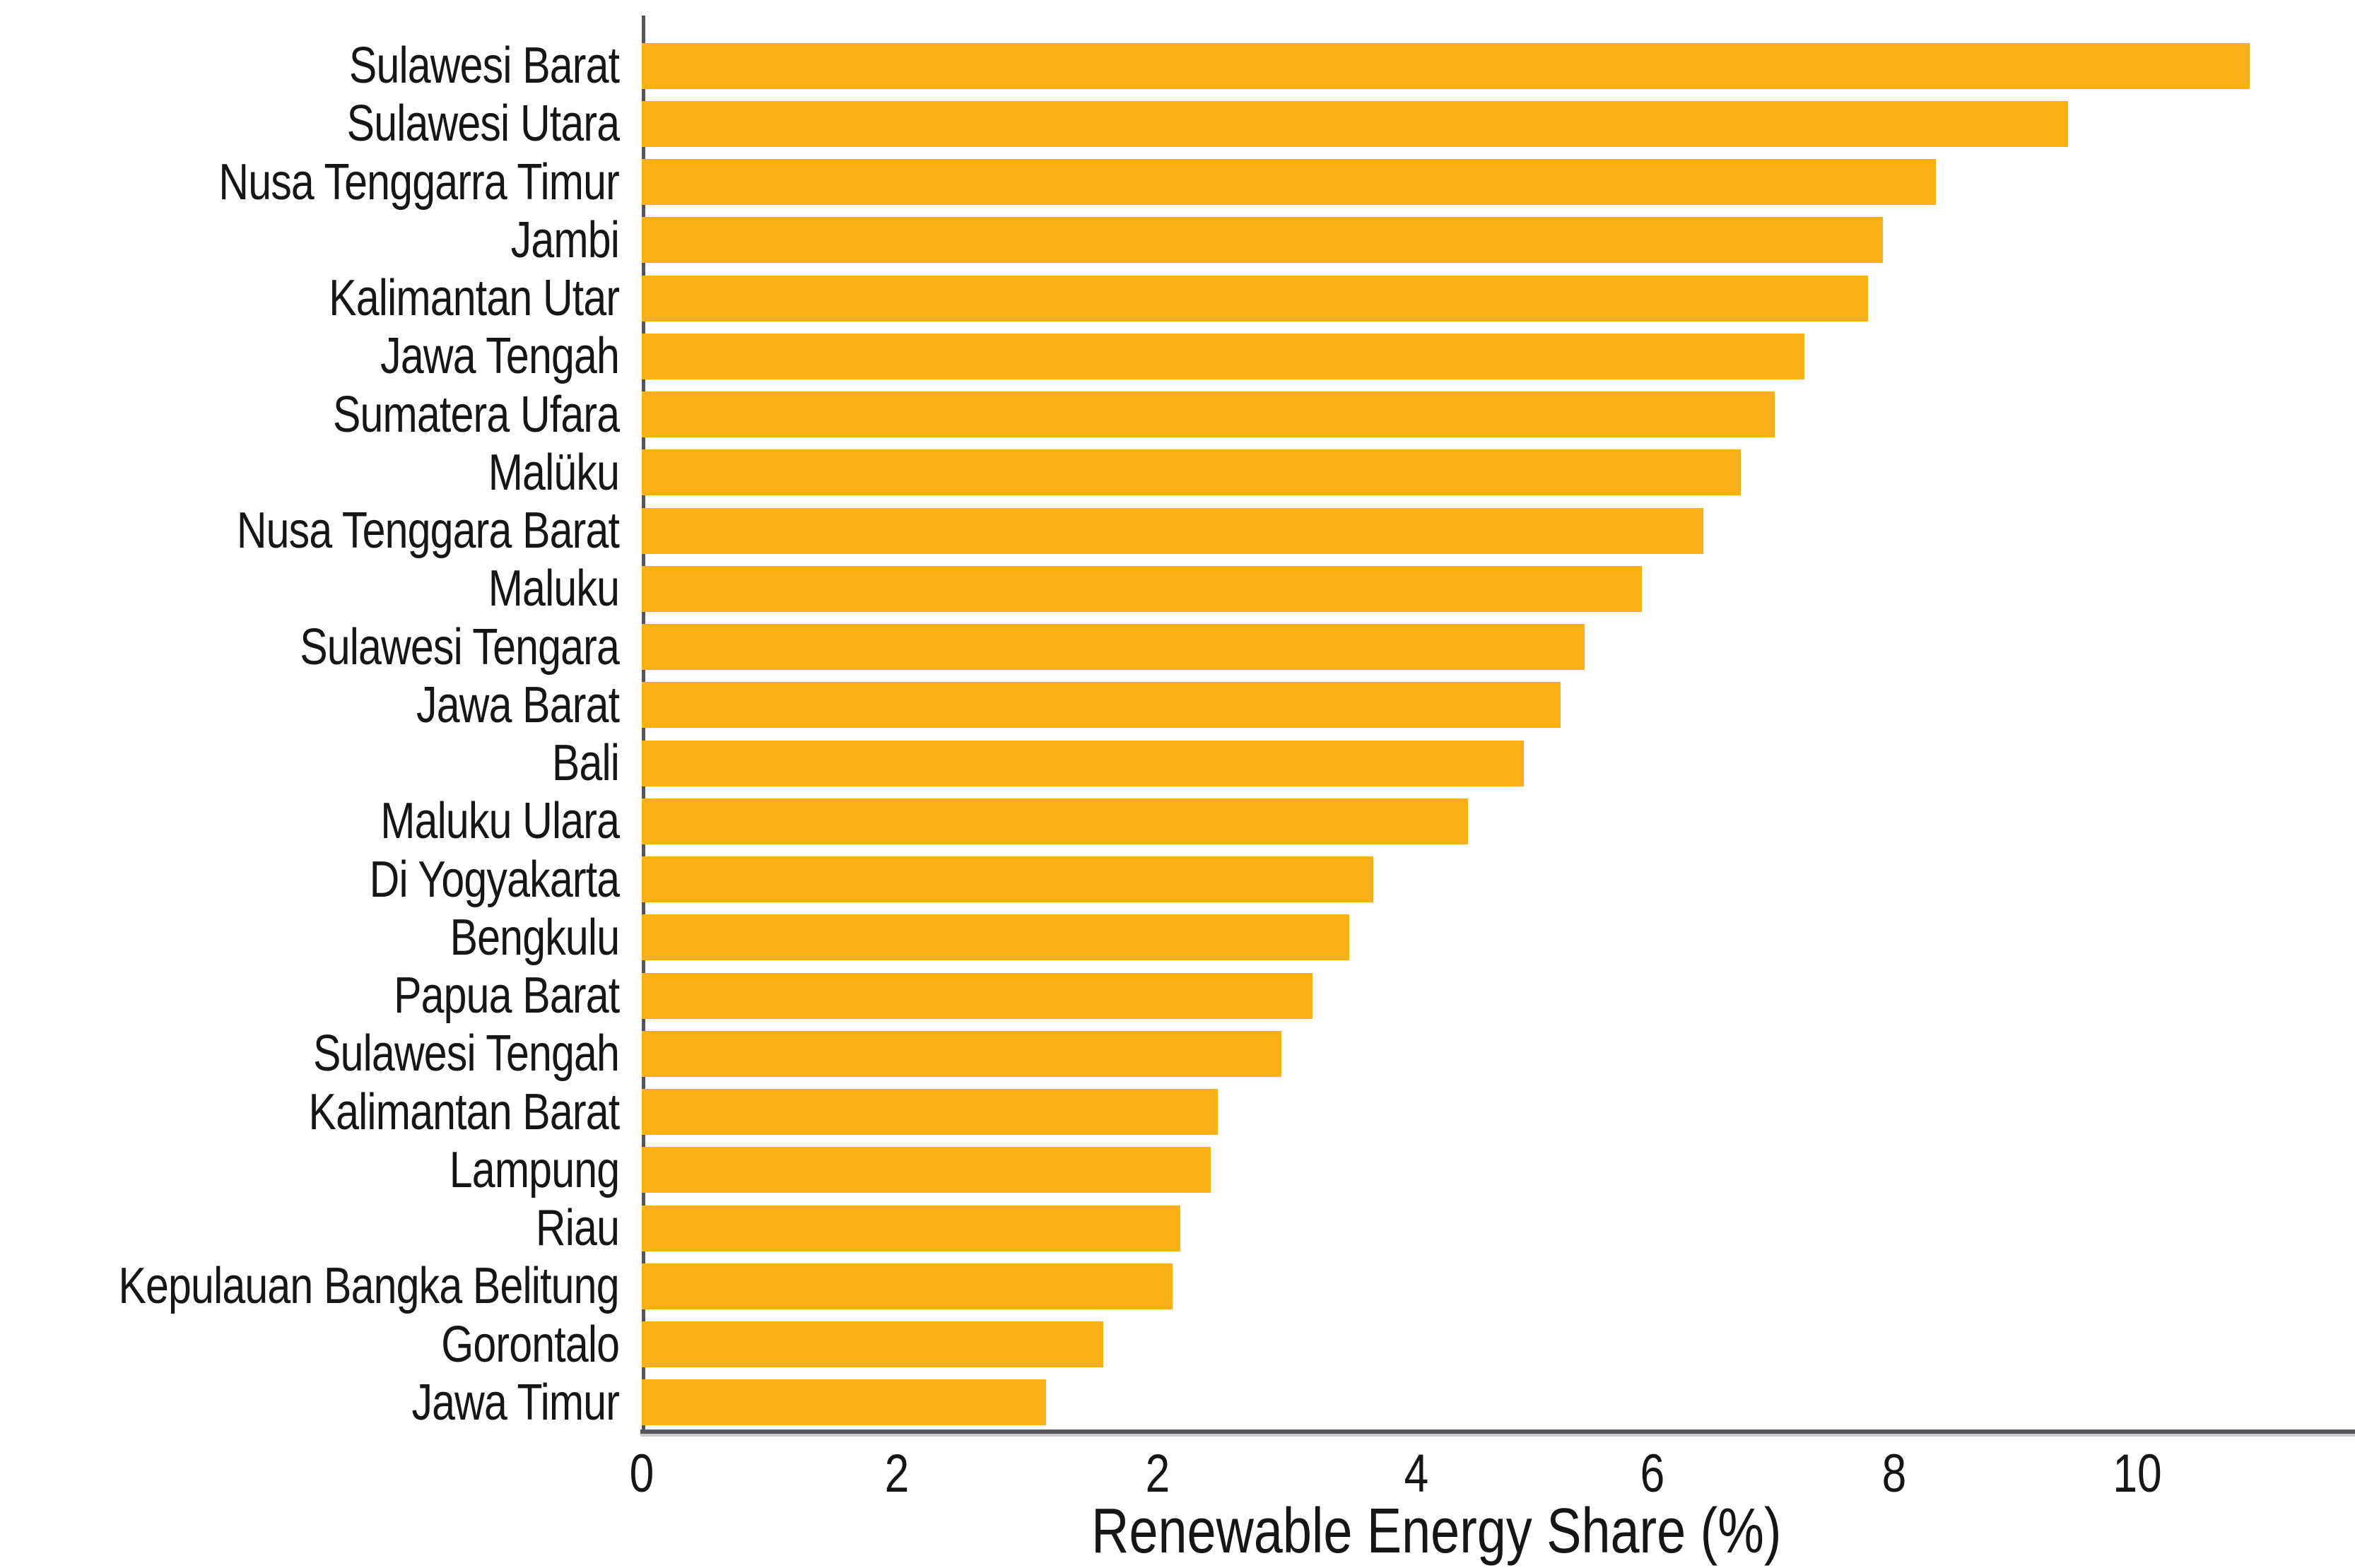 The width and height of the screenshot is (2355, 1568). I want to click on category-label: Maluku, so click(554, 589).